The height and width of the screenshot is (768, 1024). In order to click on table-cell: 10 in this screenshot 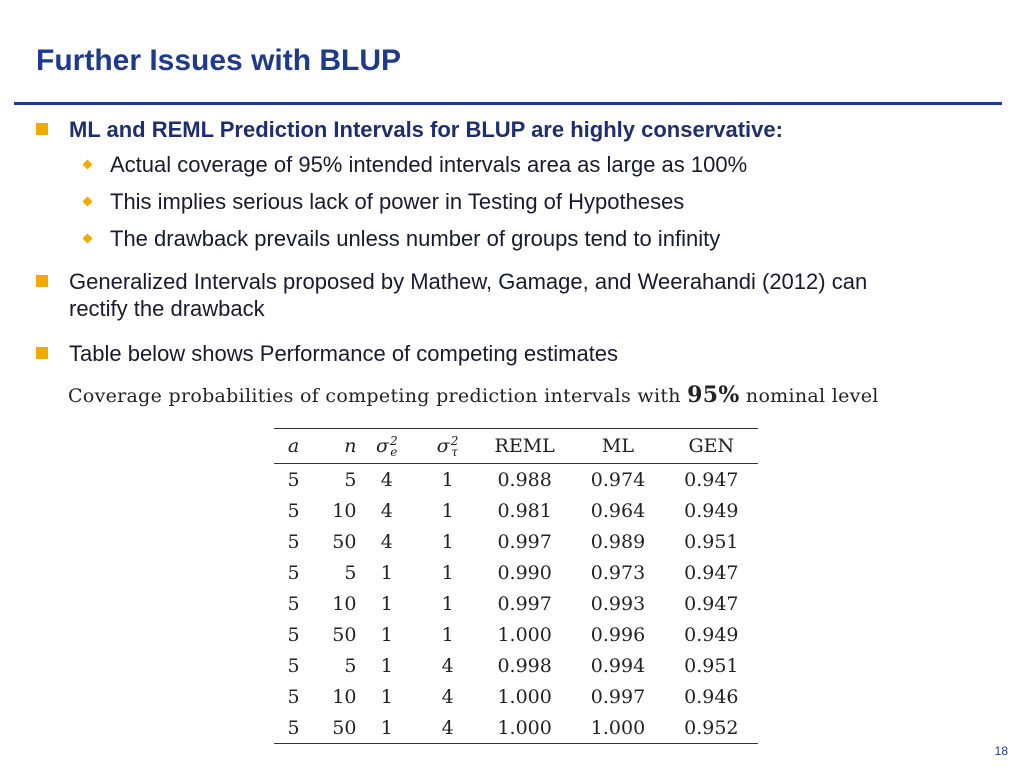, I will do `click(344, 696)`.